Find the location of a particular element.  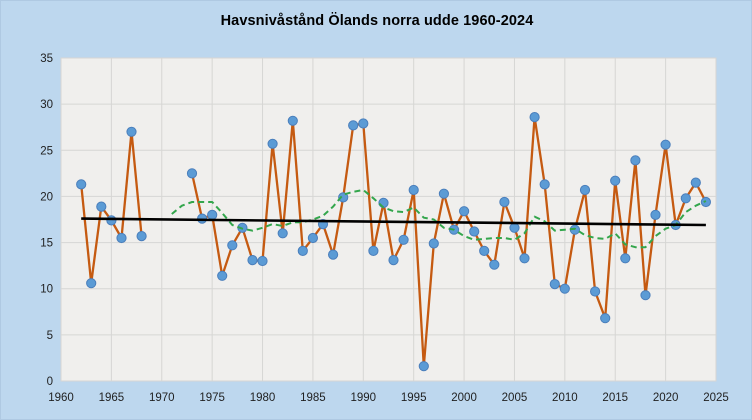

x-axis-tick-label: 2010 is located at coordinates (565, 398).